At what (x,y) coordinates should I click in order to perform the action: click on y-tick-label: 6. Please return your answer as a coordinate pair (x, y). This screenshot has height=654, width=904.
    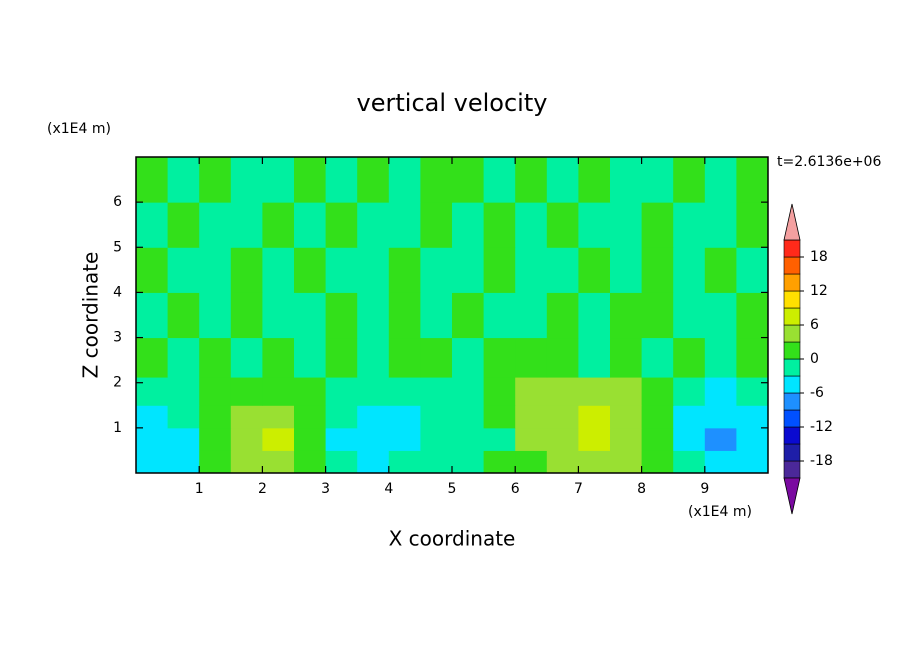
    Looking at the image, I should click on (117, 202).